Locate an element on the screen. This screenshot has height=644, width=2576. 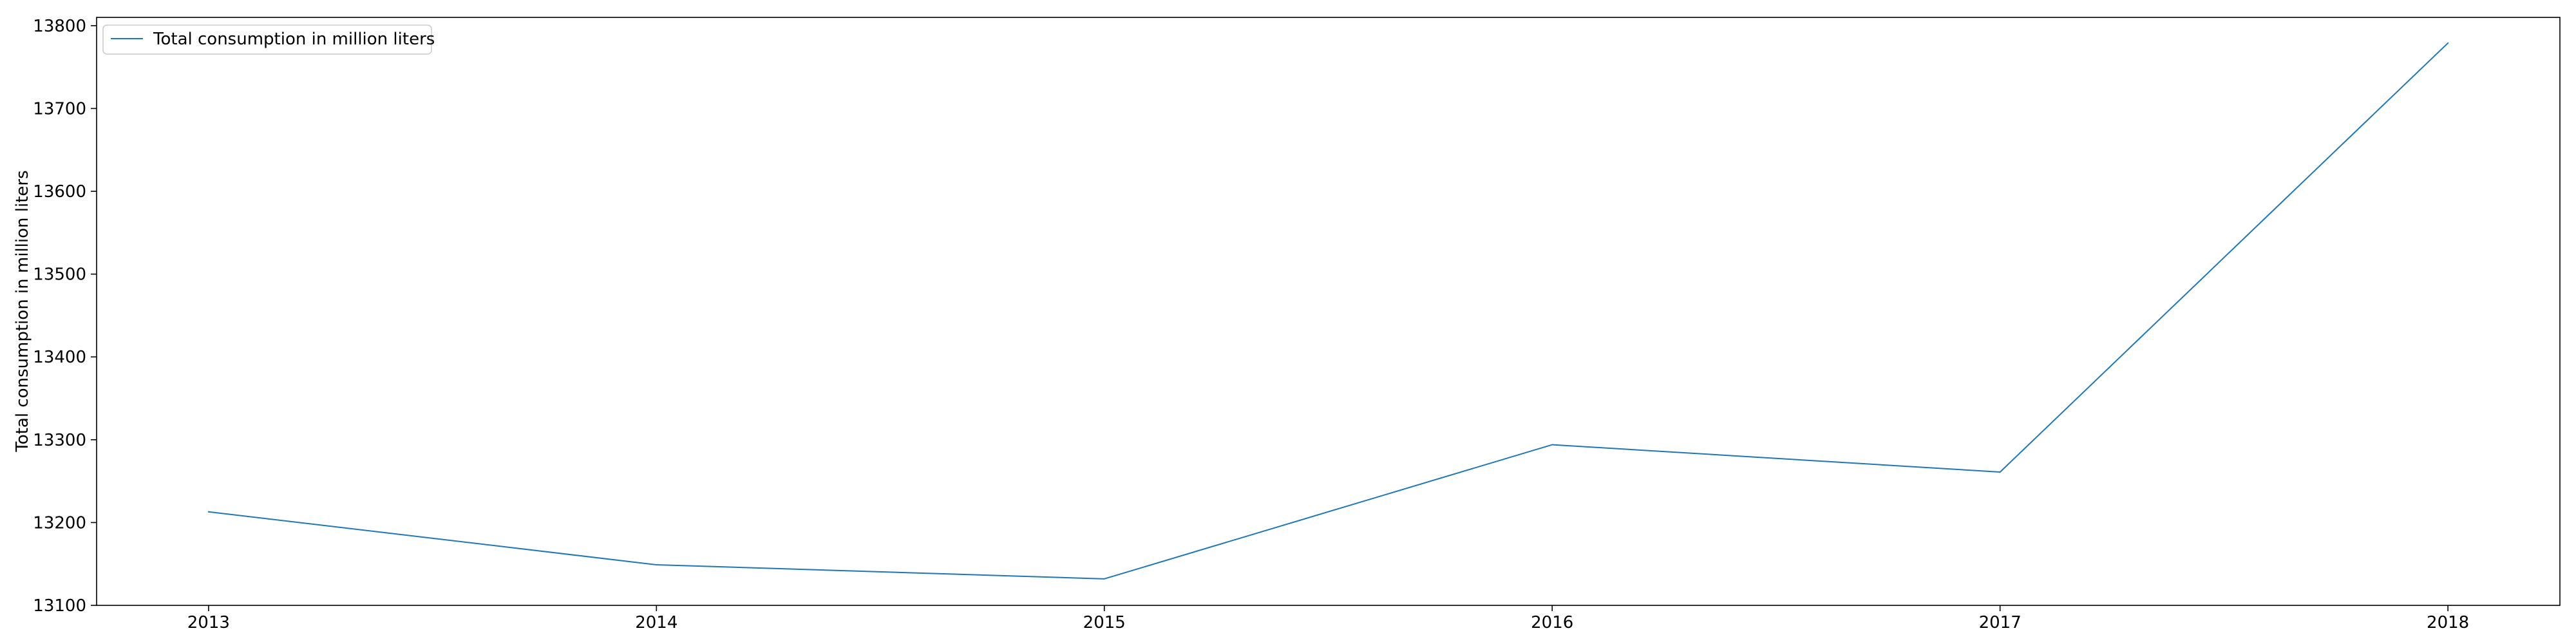
y-tick-label: 13200 is located at coordinates (60, 523).